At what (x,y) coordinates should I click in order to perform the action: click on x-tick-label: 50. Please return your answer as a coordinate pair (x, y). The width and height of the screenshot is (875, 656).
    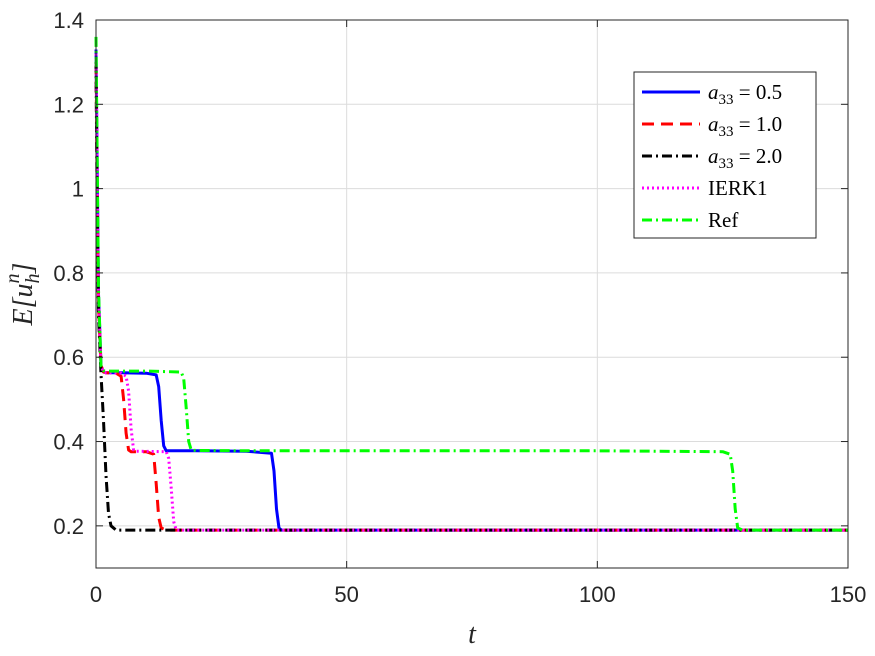
    Looking at the image, I should click on (346, 594).